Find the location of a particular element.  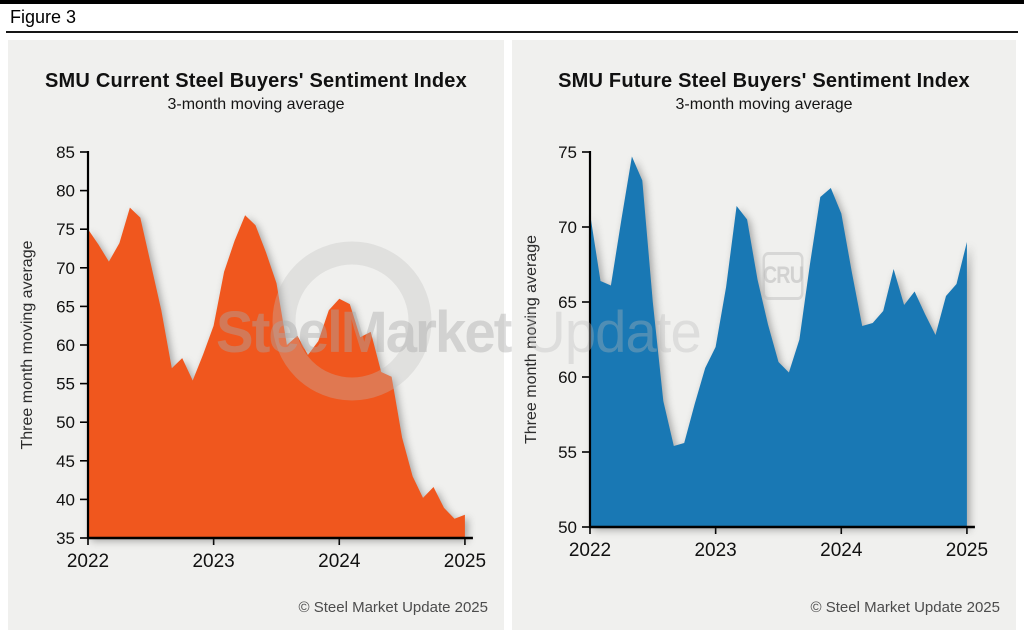

figure-label: Figure 3 is located at coordinates (43, 17).